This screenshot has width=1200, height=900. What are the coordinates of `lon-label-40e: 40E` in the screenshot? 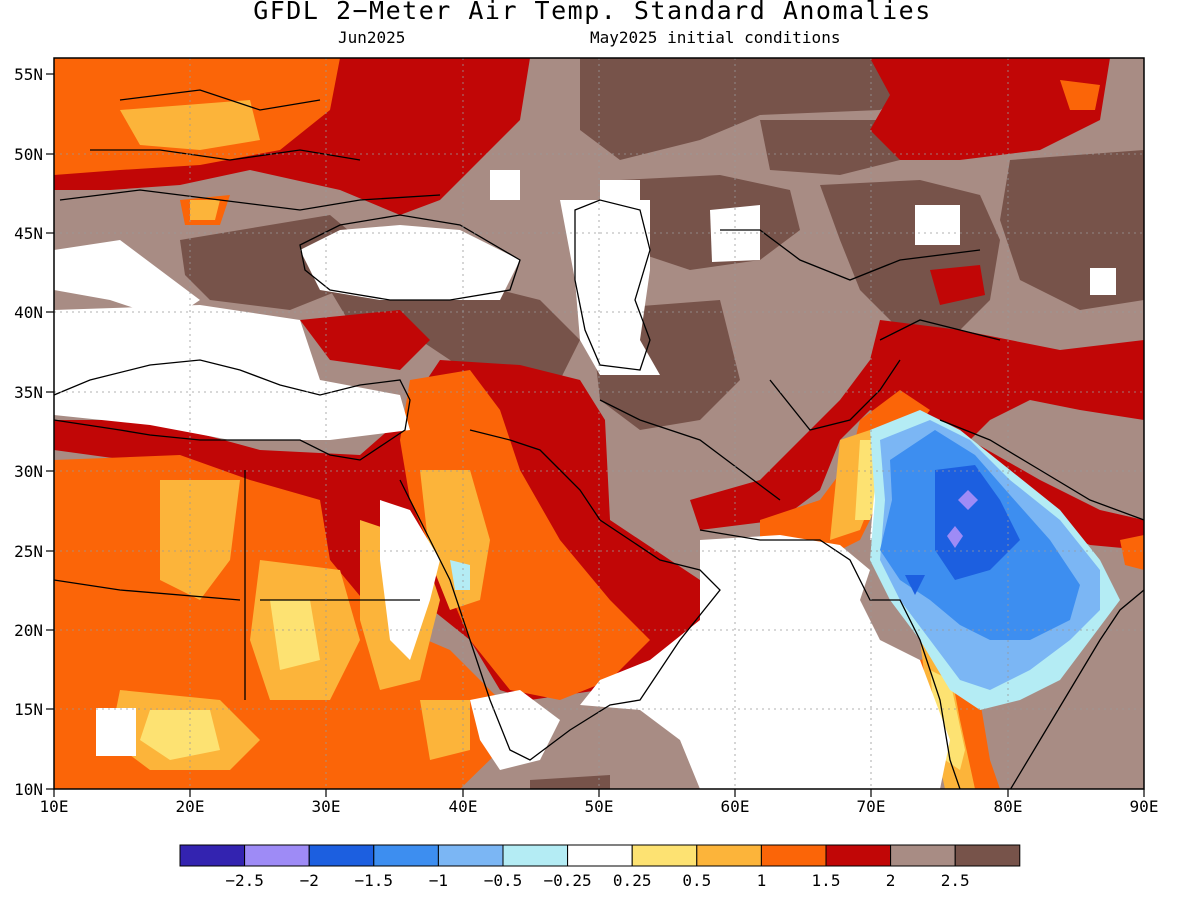 It's located at (463, 806).